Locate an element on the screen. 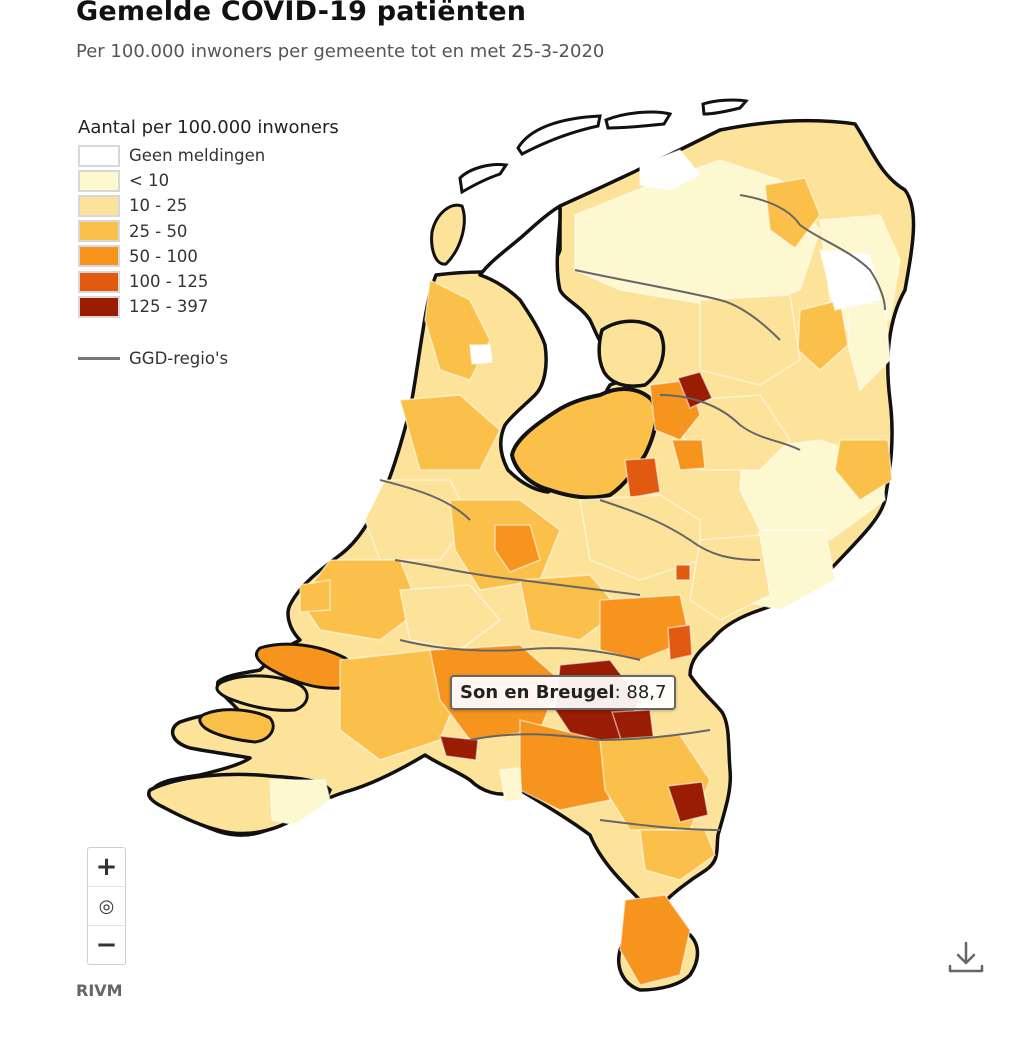 The height and width of the screenshot is (1060, 1024). download-icon is located at coordinates (966, 957).